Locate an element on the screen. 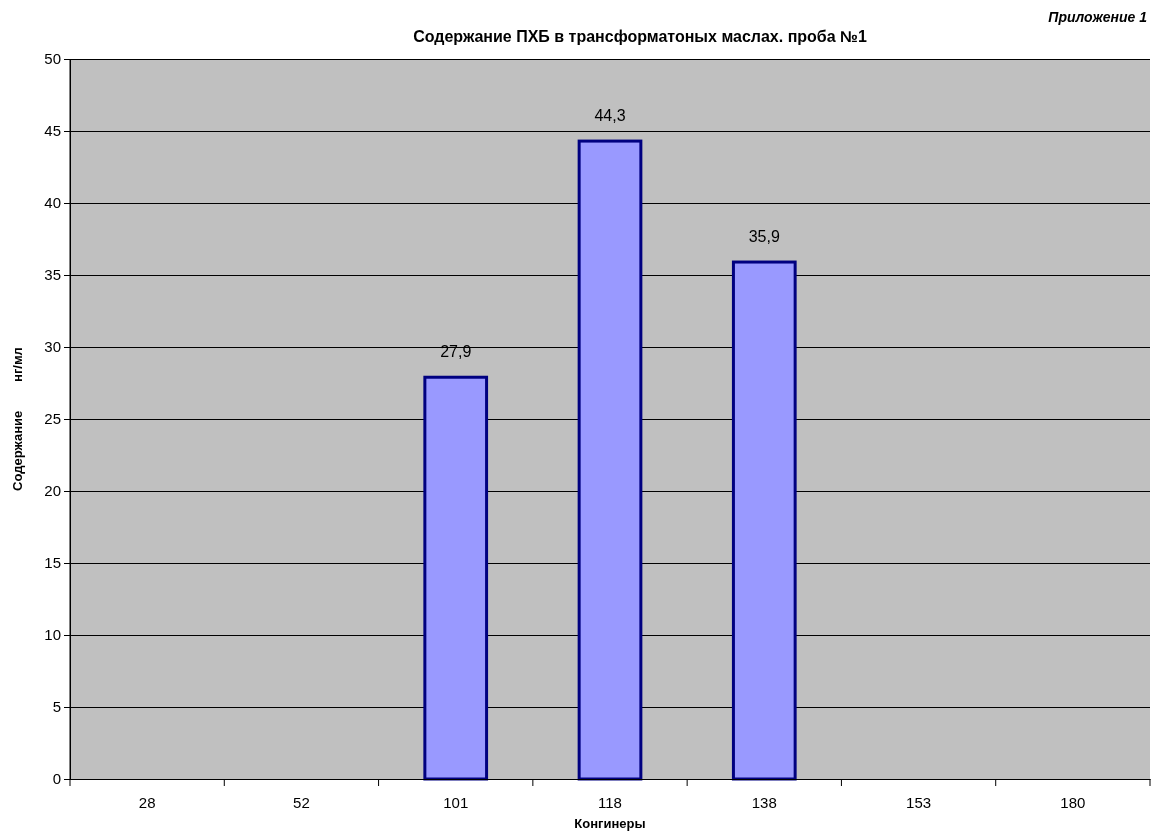 This screenshot has height=834, width=1163. y-tick-label: 45 is located at coordinates (52, 131).